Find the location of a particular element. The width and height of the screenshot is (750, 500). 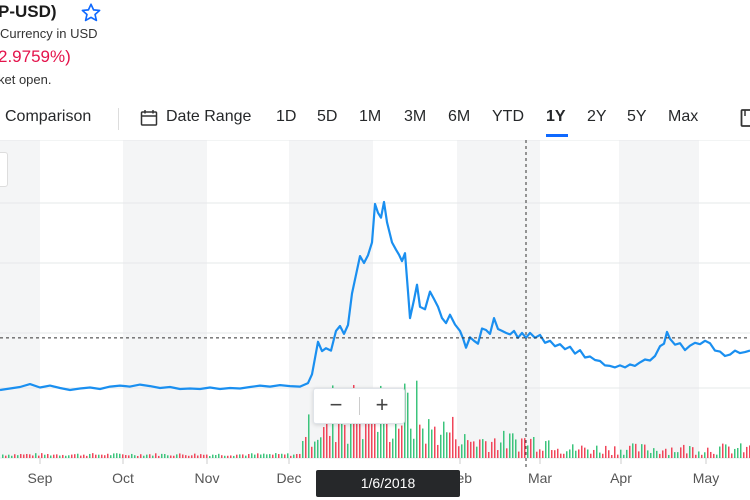

x-label-apr: Apr is located at coordinates (621, 478).